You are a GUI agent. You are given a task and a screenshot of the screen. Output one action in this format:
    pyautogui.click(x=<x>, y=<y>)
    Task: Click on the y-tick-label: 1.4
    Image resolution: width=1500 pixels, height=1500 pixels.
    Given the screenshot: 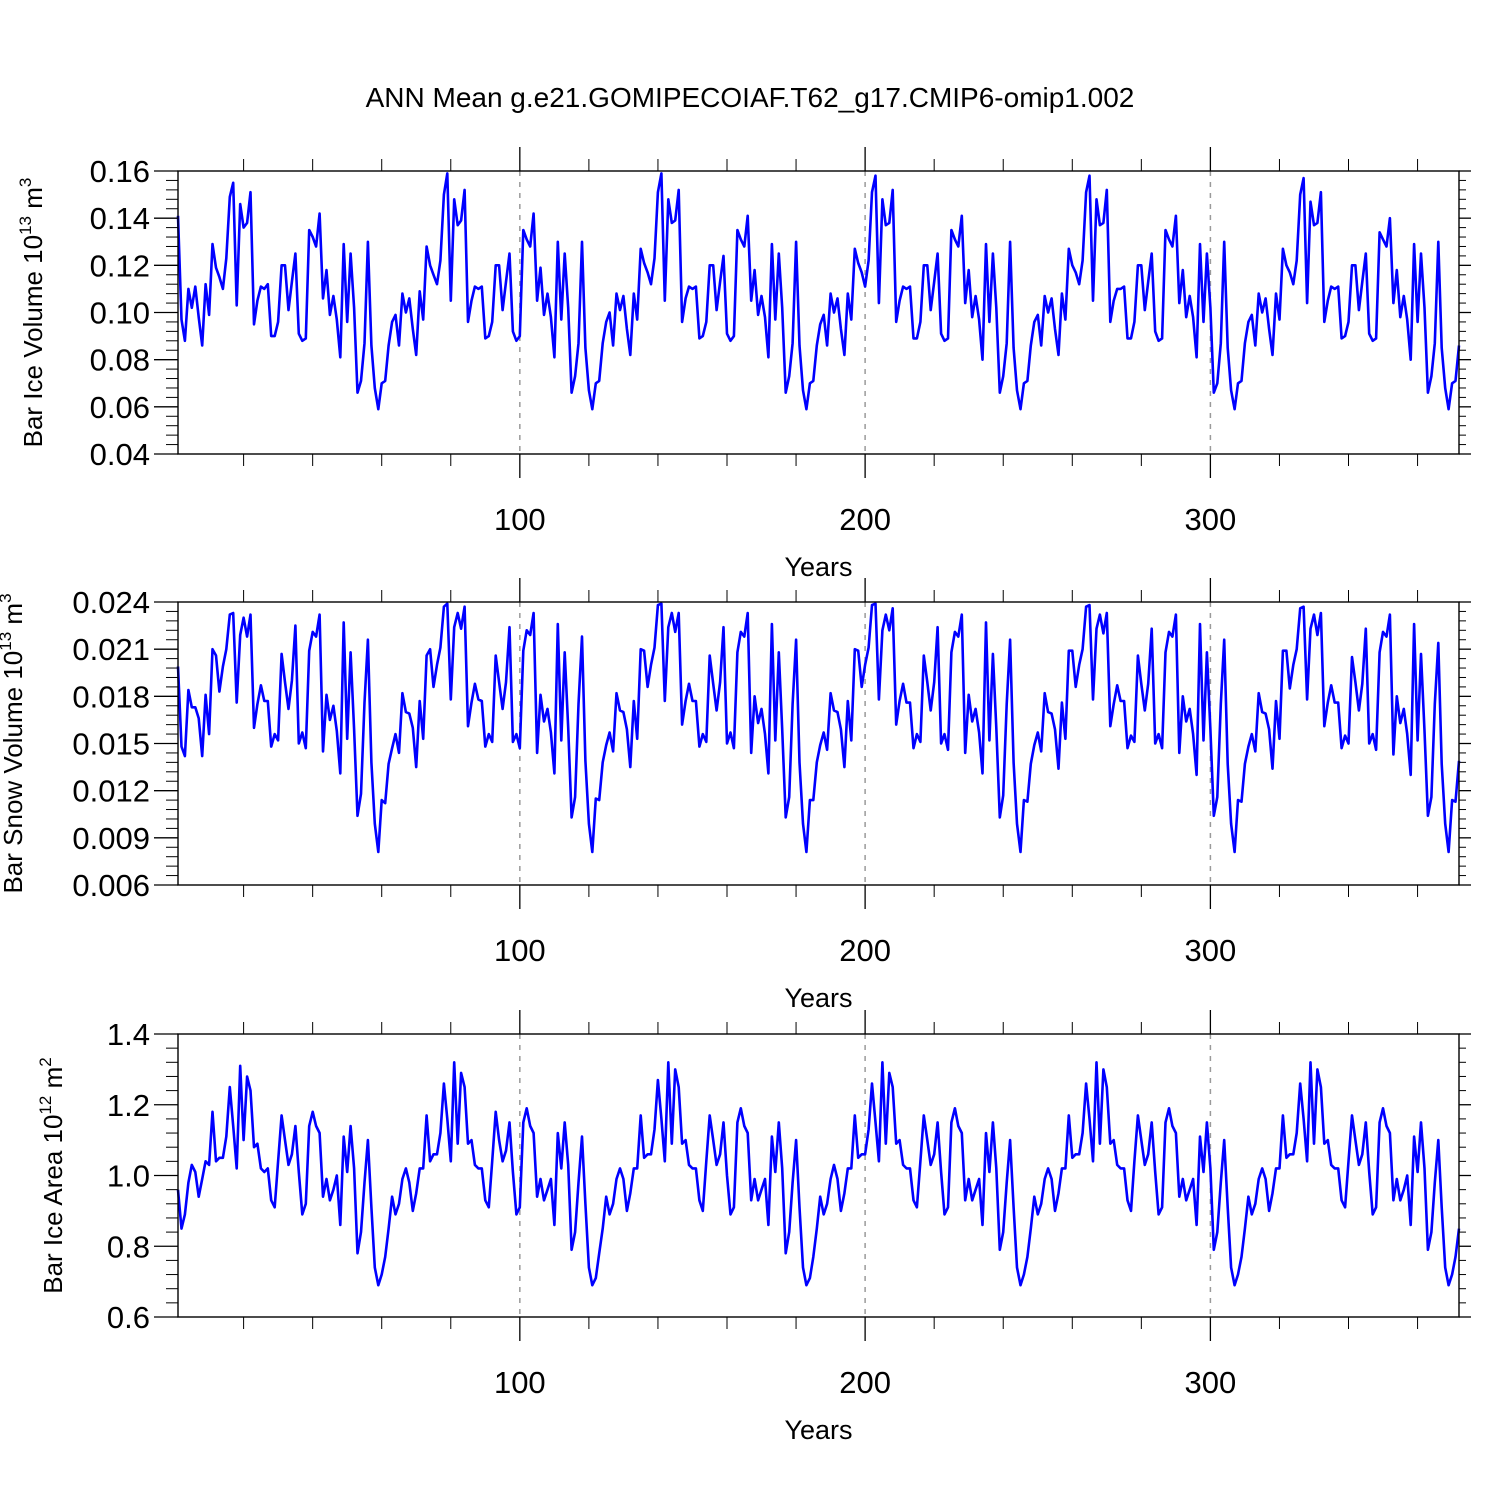 What is the action you would take?
    pyautogui.click(x=128, y=1034)
    